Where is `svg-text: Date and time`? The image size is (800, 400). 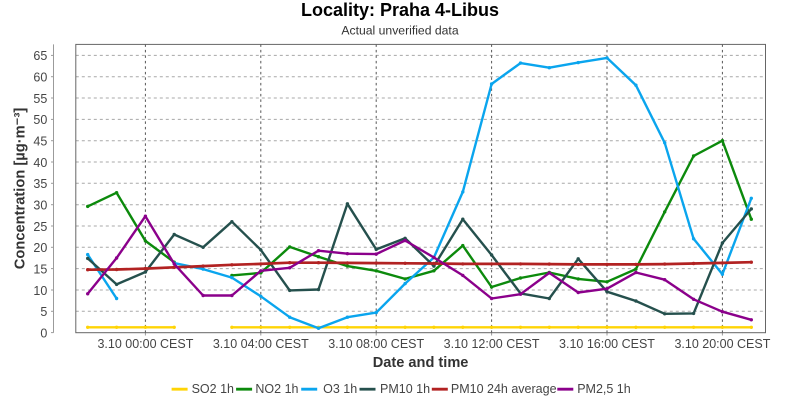
svg-text: Date and time is located at coordinates (421, 363).